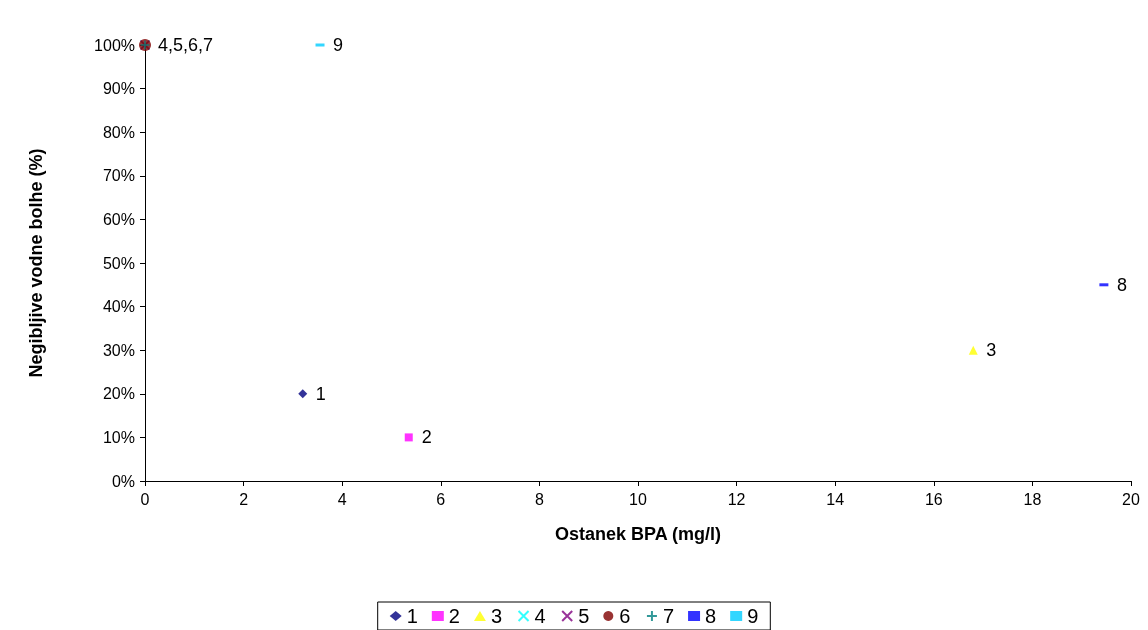 This screenshot has height=630, width=1148. What do you see at coordinates (145, 499) in the screenshot?
I see `x-tick-label: 0` at bounding box center [145, 499].